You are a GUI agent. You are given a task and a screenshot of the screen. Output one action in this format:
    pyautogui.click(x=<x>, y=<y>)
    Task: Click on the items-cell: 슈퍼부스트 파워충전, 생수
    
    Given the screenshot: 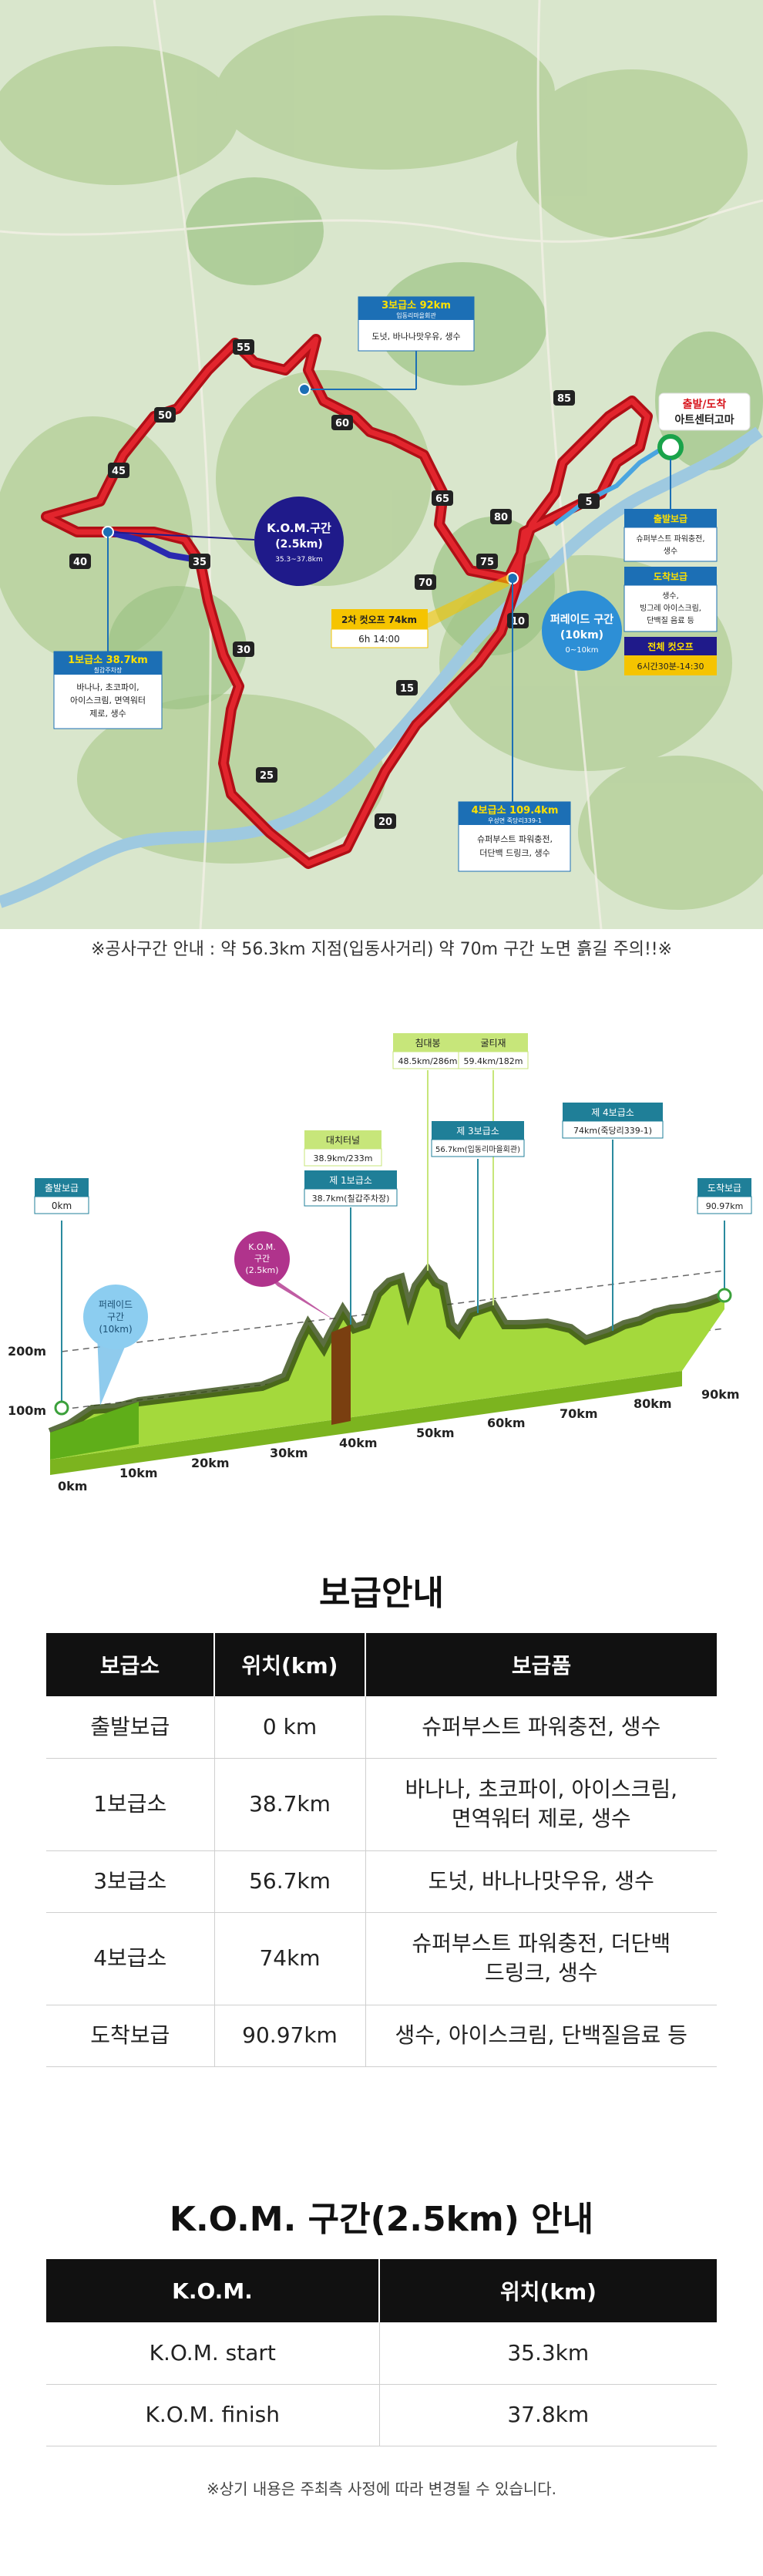 What is the action you would take?
    pyautogui.click(x=541, y=1727)
    